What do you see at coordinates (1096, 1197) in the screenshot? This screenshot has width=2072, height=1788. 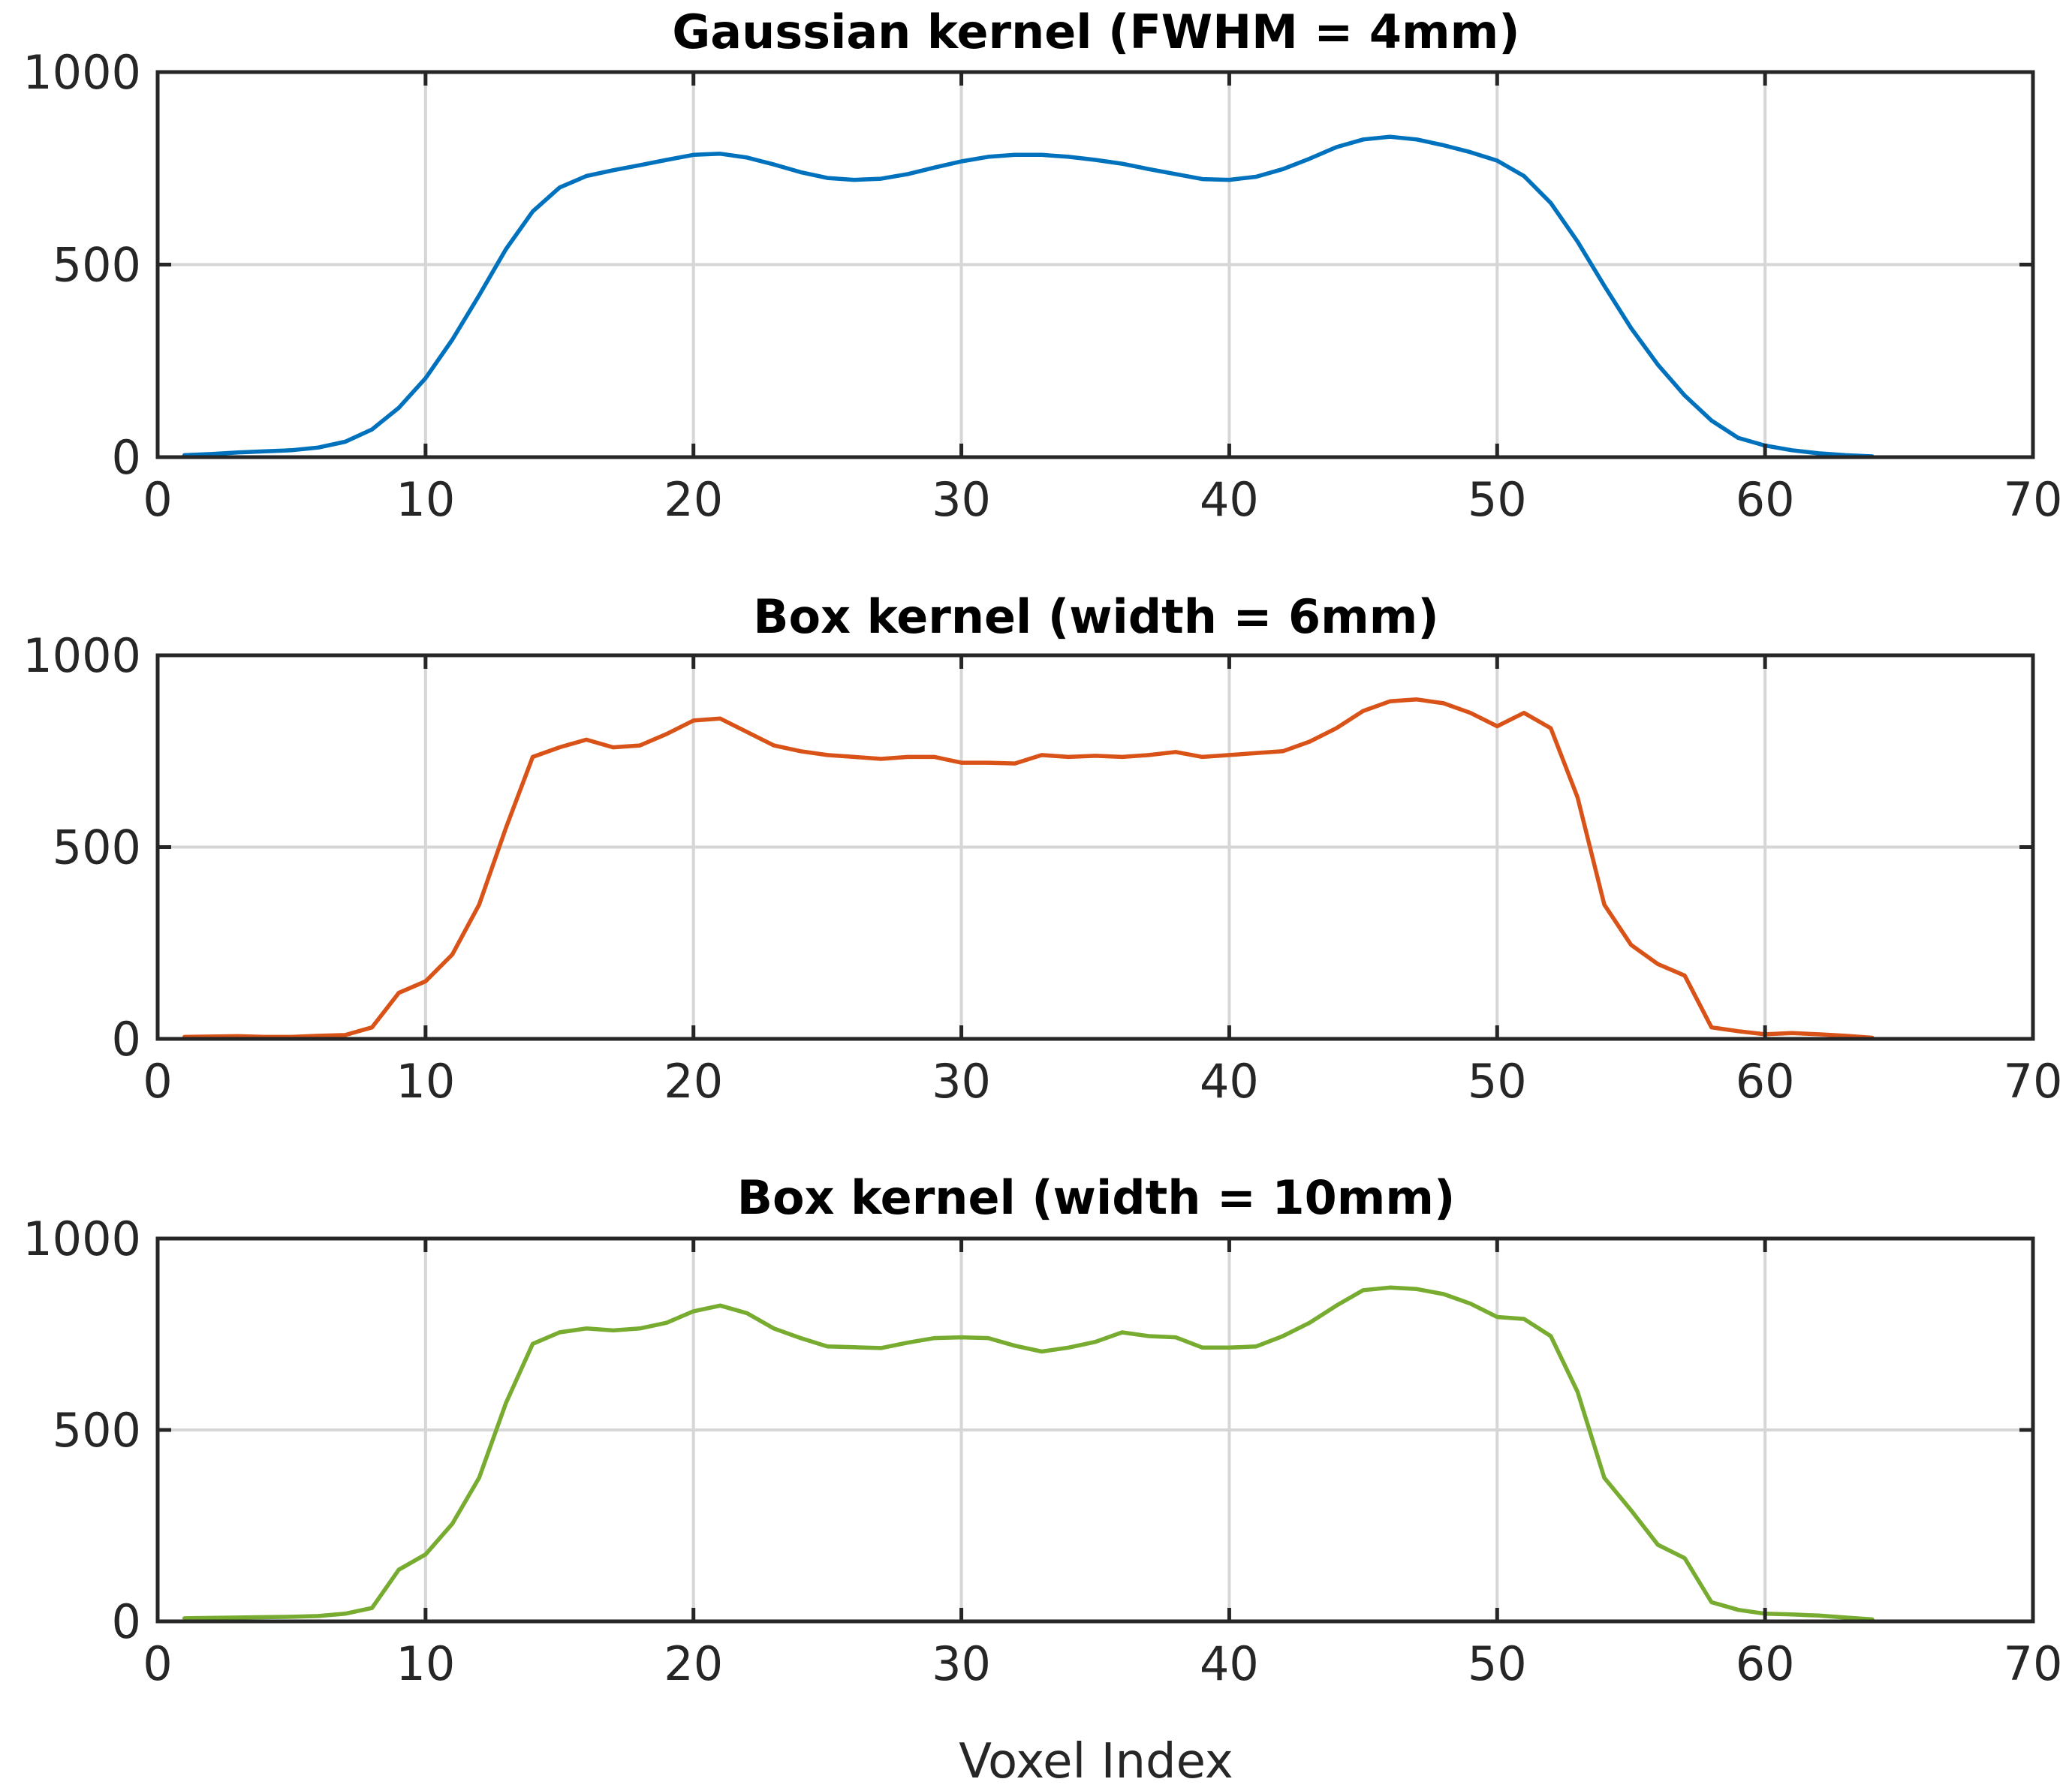 I see `panel-title: Box kernel (width = 10mm)` at bounding box center [1096, 1197].